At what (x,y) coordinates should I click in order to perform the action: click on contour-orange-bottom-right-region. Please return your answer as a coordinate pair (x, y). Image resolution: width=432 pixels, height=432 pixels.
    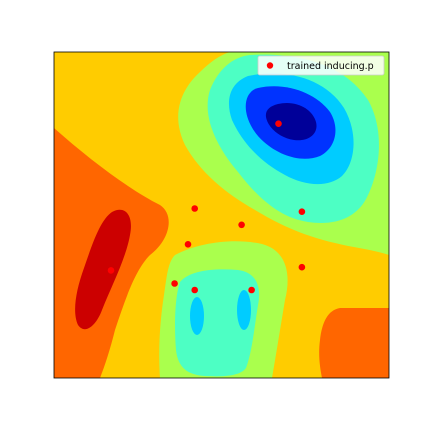
    Looking at the image, I should click on (354, 343).